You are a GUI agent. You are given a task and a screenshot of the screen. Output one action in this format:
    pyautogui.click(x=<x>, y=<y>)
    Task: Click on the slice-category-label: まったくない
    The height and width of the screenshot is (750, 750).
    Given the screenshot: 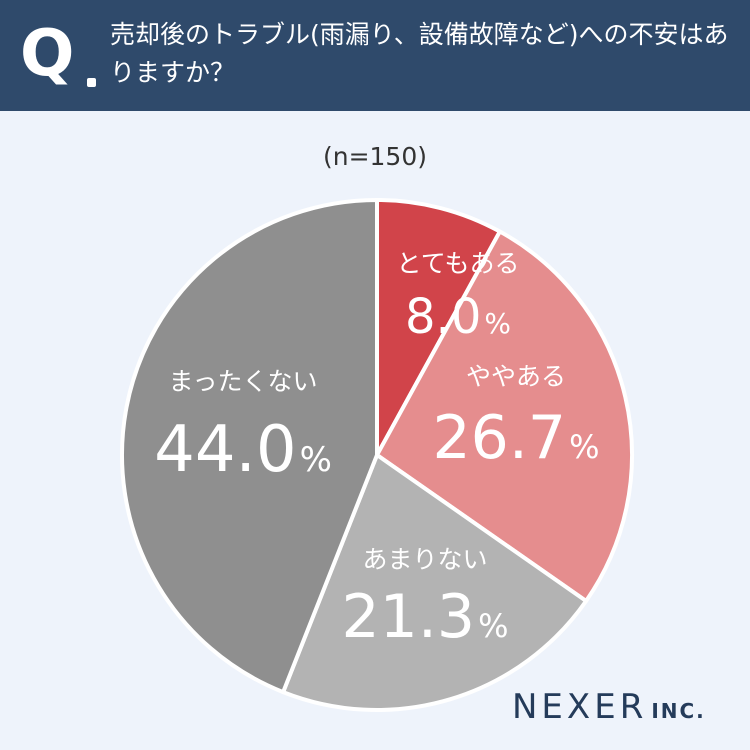 What is the action you would take?
    pyautogui.click(x=242, y=381)
    